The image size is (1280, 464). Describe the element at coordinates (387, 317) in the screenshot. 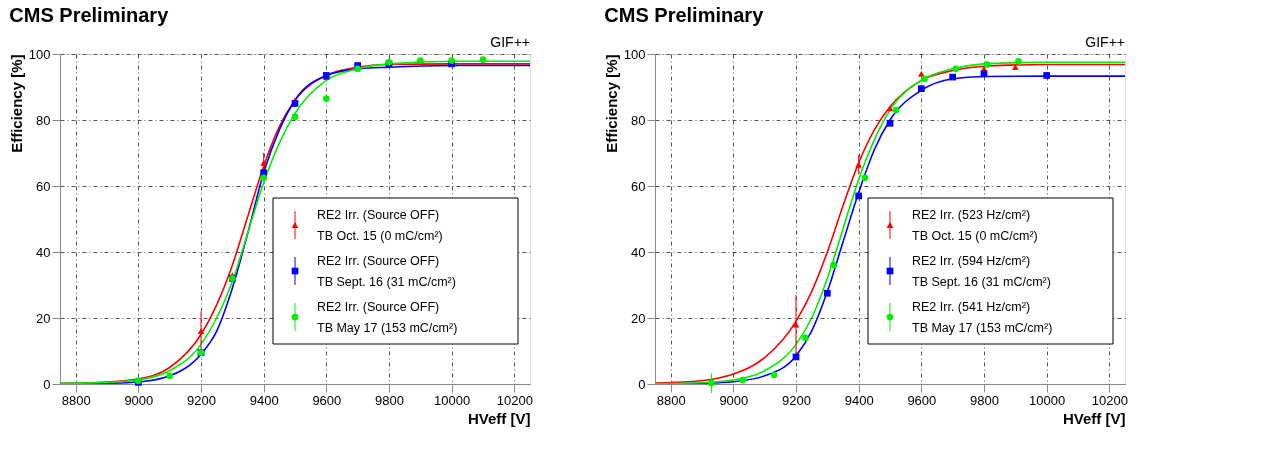

I see `legend-label: RE2 Irr. (Source OFF) TB May 17 (153 mC/cm²)` at that location.